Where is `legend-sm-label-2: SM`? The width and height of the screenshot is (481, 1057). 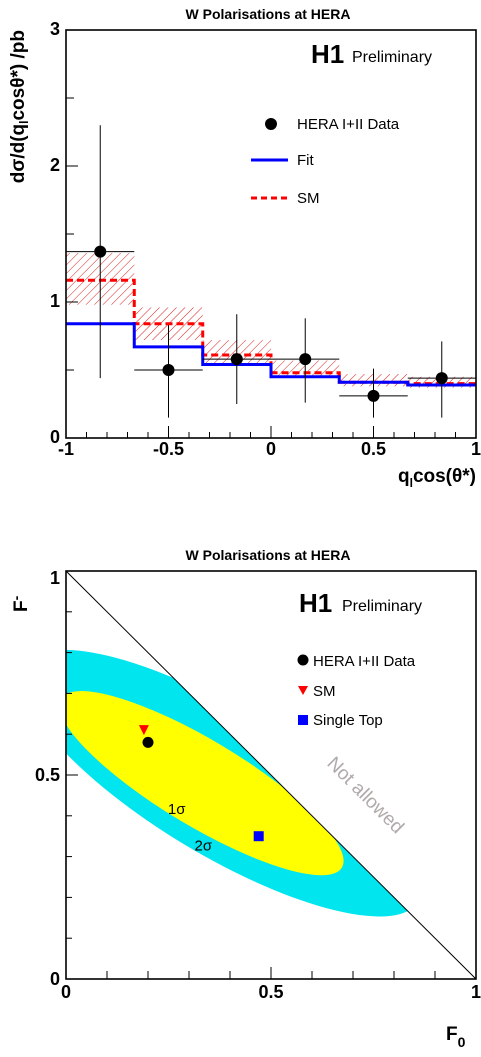
legend-sm-label-2: SM is located at coordinates (324, 691).